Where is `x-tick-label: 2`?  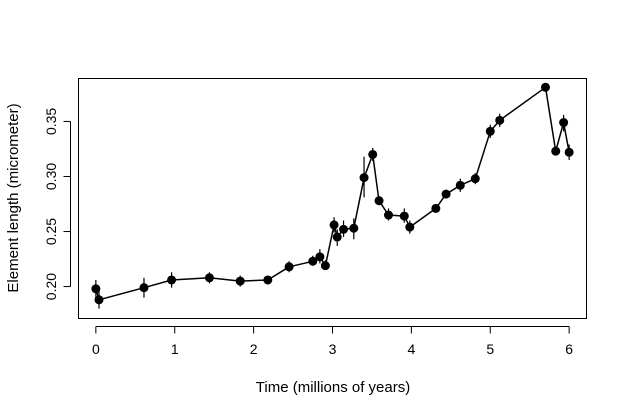
x-tick-label: 2 is located at coordinates (254, 349).